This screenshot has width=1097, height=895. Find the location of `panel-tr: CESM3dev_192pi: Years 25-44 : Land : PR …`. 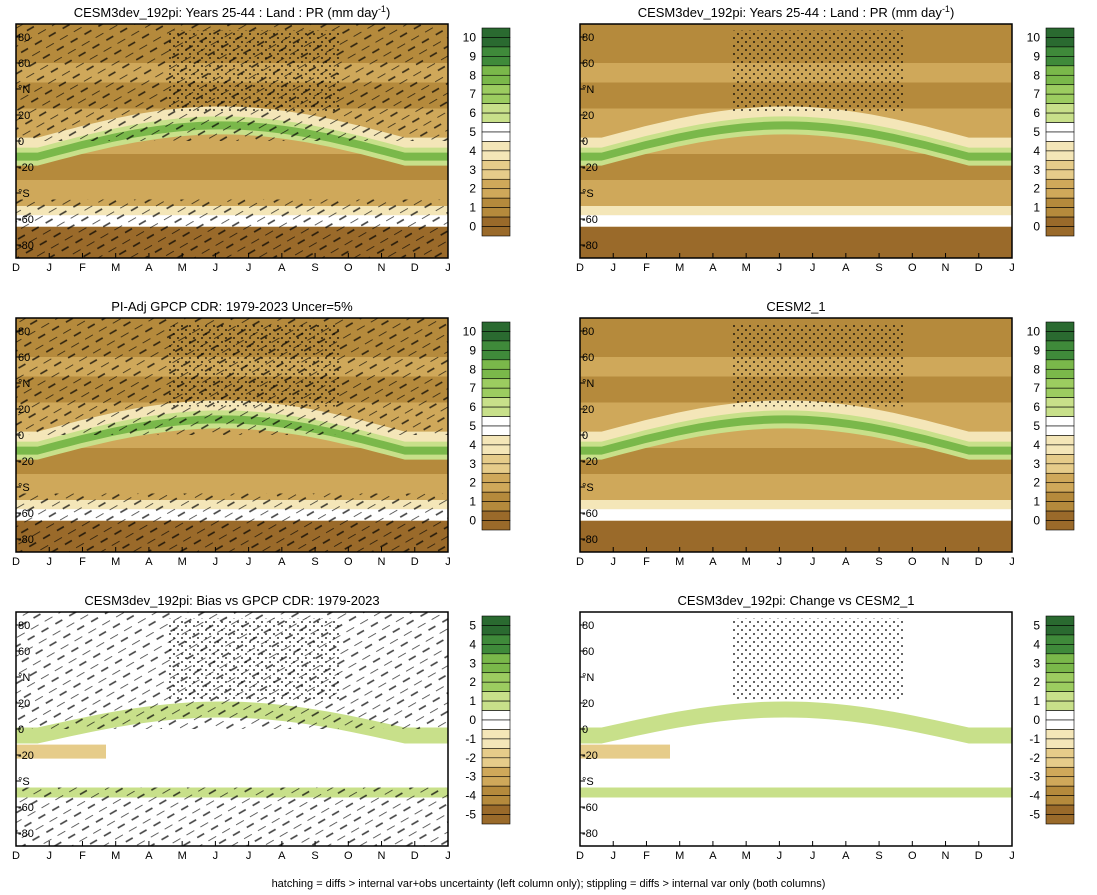

panel-tr: CESM3dev_192pi: Years 25-44 : Land : PR … is located at coordinates (825, 139).